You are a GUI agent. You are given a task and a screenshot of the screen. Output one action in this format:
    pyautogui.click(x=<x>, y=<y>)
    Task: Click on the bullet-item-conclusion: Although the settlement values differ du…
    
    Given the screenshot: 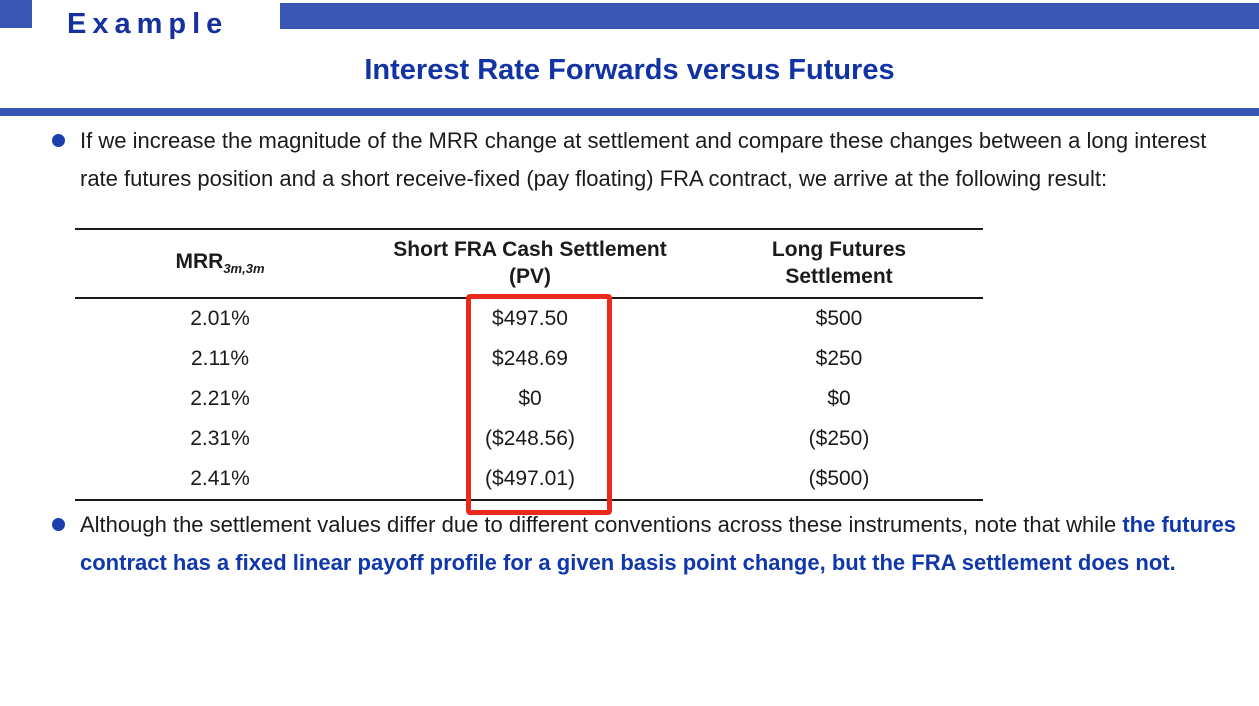 What is the action you would take?
    pyautogui.click(x=646, y=544)
    